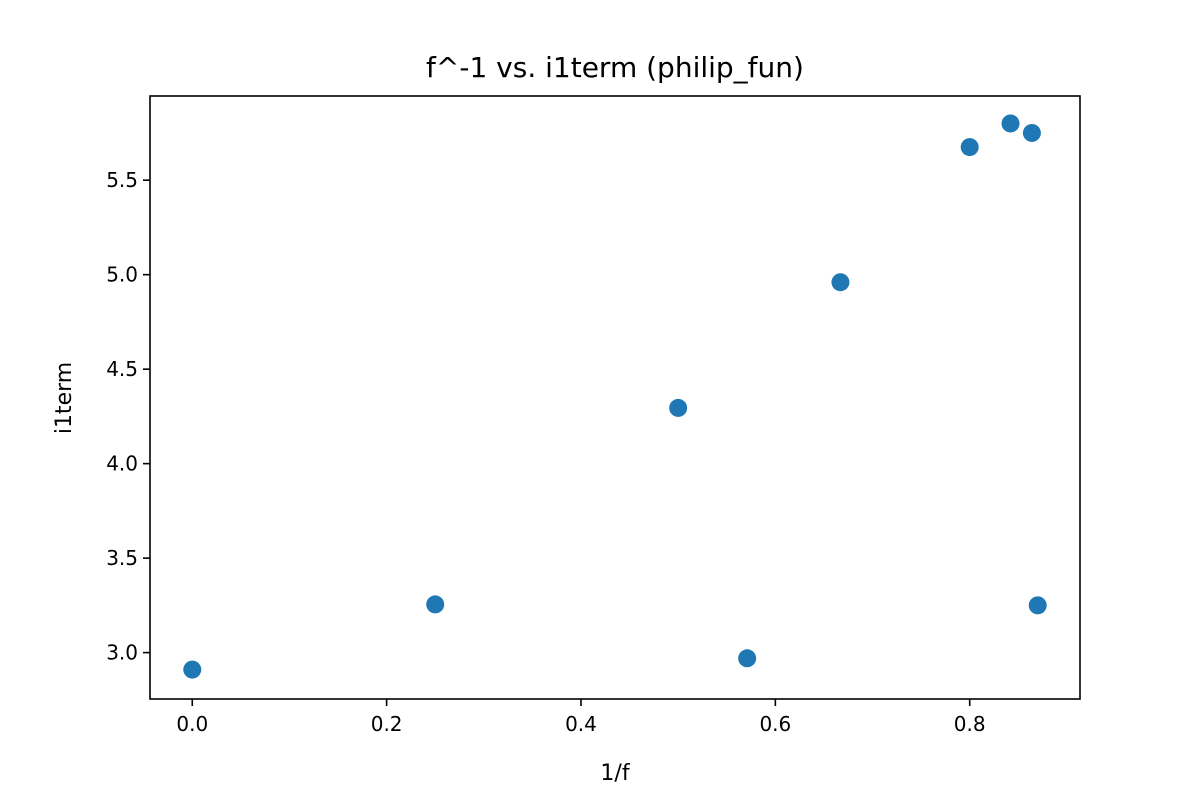  Describe the element at coordinates (122, 464) in the screenshot. I see `y-tick-label: 4.0` at that location.